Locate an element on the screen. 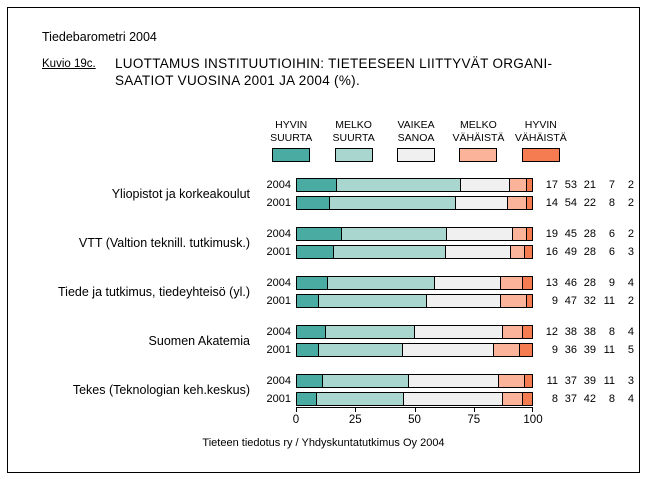 The height and width of the screenshot is (480, 647). value-labels: 12 38 38 8 4 is located at coordinates (586, 332).